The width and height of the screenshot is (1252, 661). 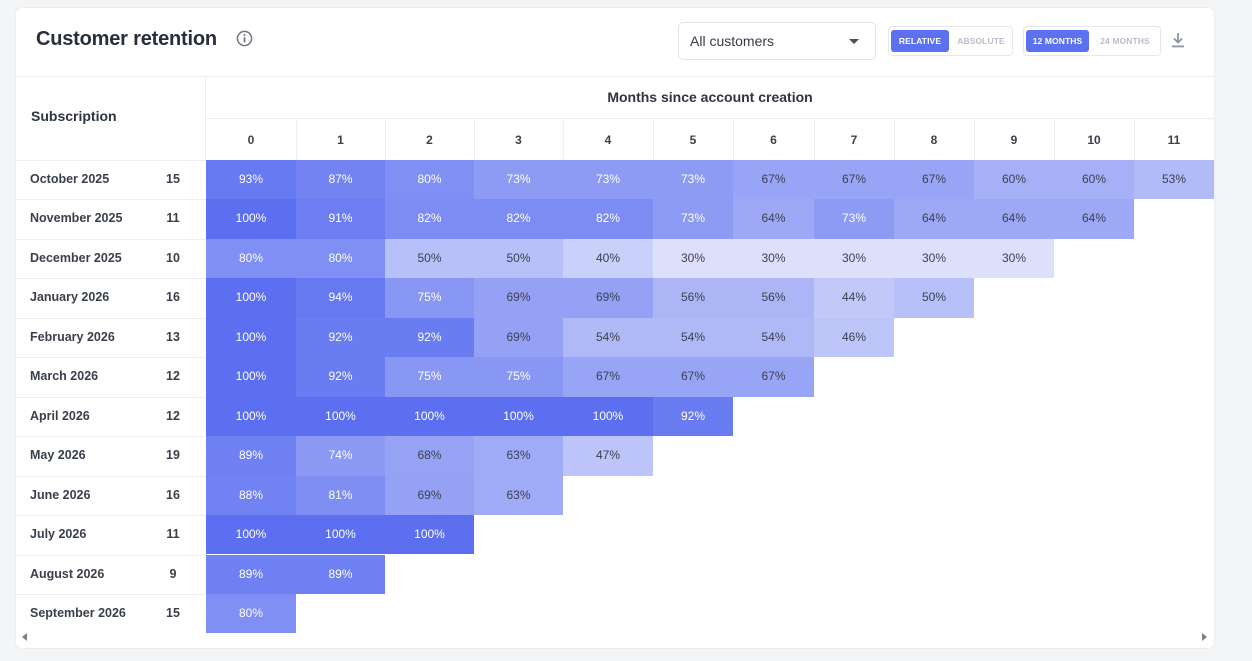 I want to click on retention-cell: 91%, so click(x=340, y=219).